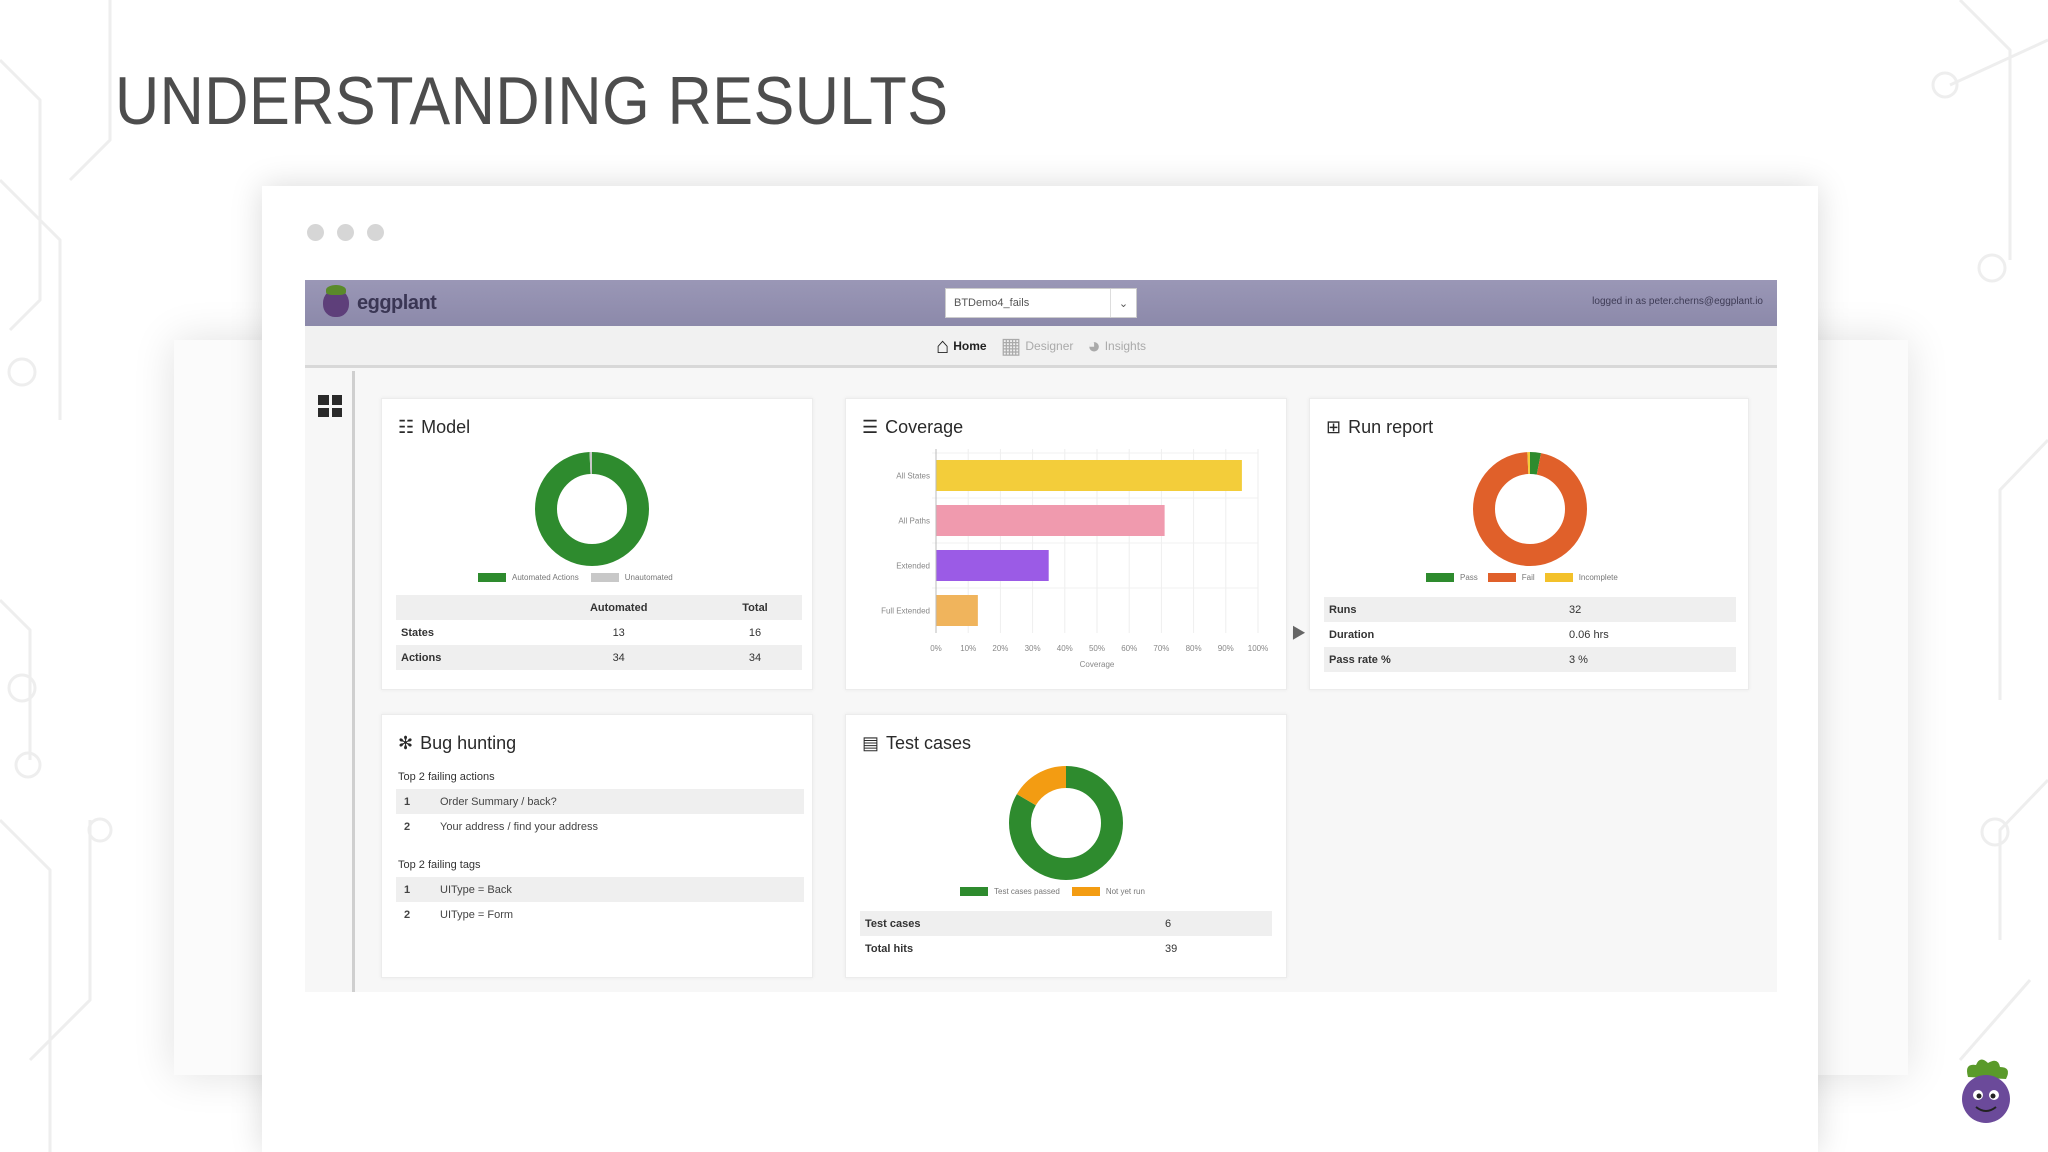 The width and height of the screenshot is (2048, 1152). What do you see at coordinates (1334, 427) in the screenshot?
I see `table-icon: ⊞` at bounding box center [1334, 427].